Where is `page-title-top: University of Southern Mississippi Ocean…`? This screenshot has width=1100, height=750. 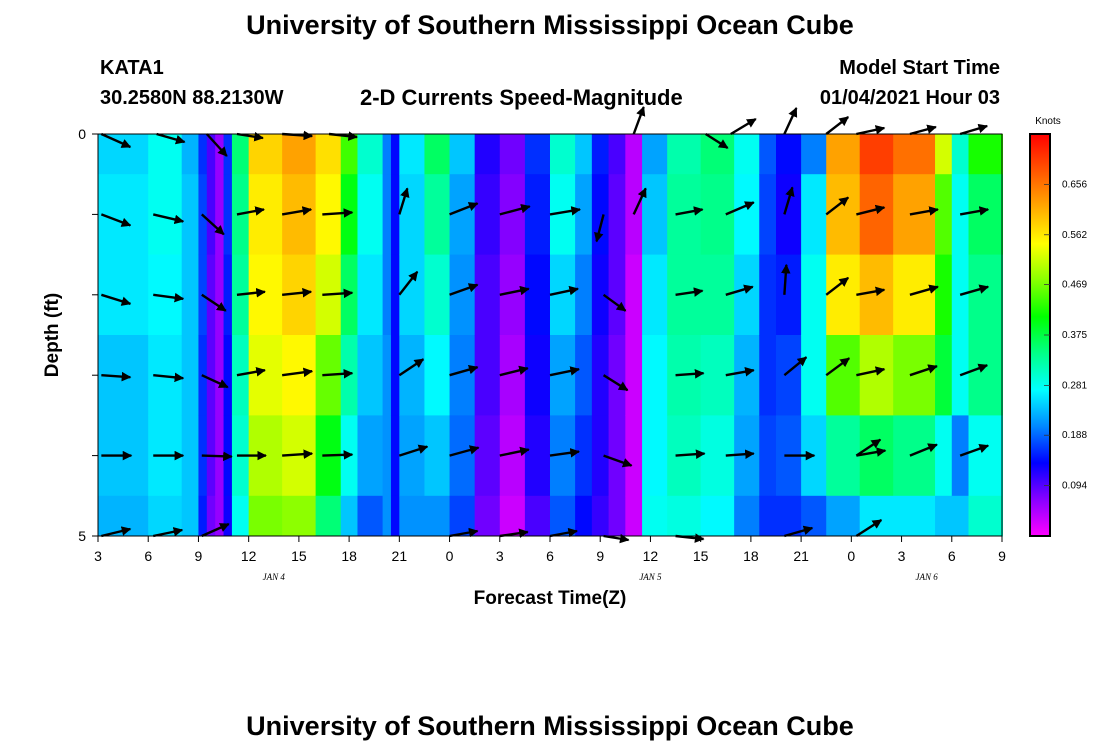 page-title-top: University of Southern Mississippi Ocean… is located at coordinates (550, 25).